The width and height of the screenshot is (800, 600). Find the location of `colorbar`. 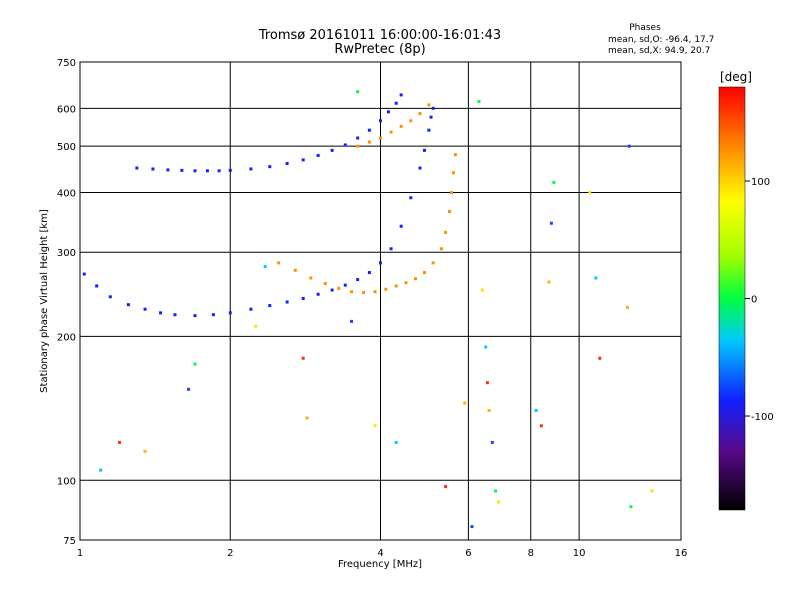

colorbar is located at coordinates (732, 298).